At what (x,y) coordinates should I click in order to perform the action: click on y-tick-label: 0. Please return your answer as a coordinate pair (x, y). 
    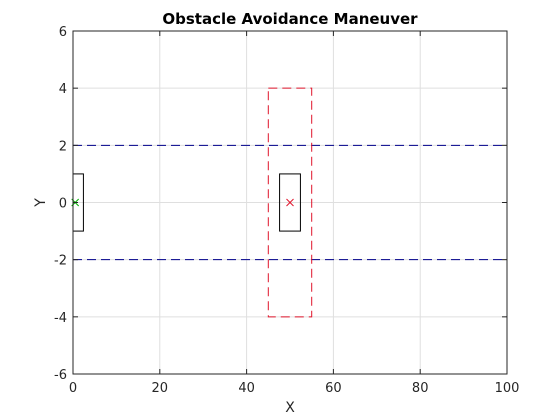
    Looking at the image, I should click on (63, 204).